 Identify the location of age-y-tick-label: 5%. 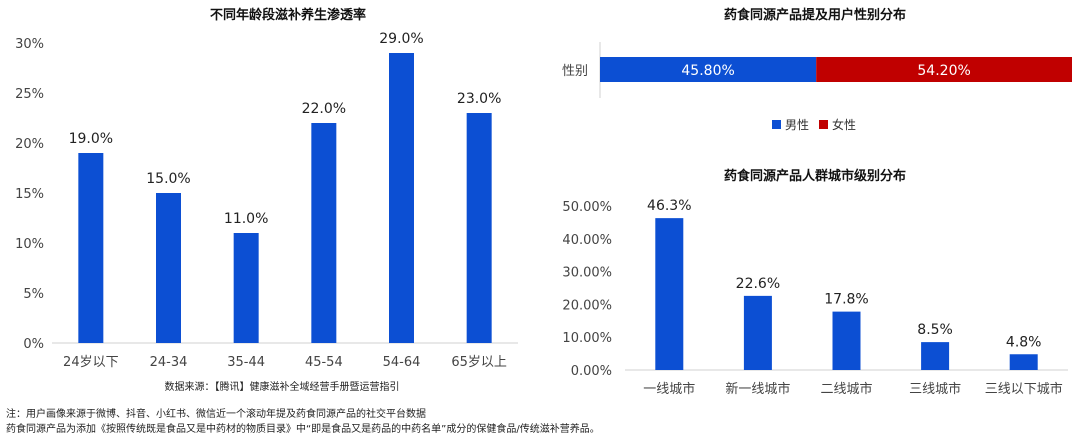
(33, 294).